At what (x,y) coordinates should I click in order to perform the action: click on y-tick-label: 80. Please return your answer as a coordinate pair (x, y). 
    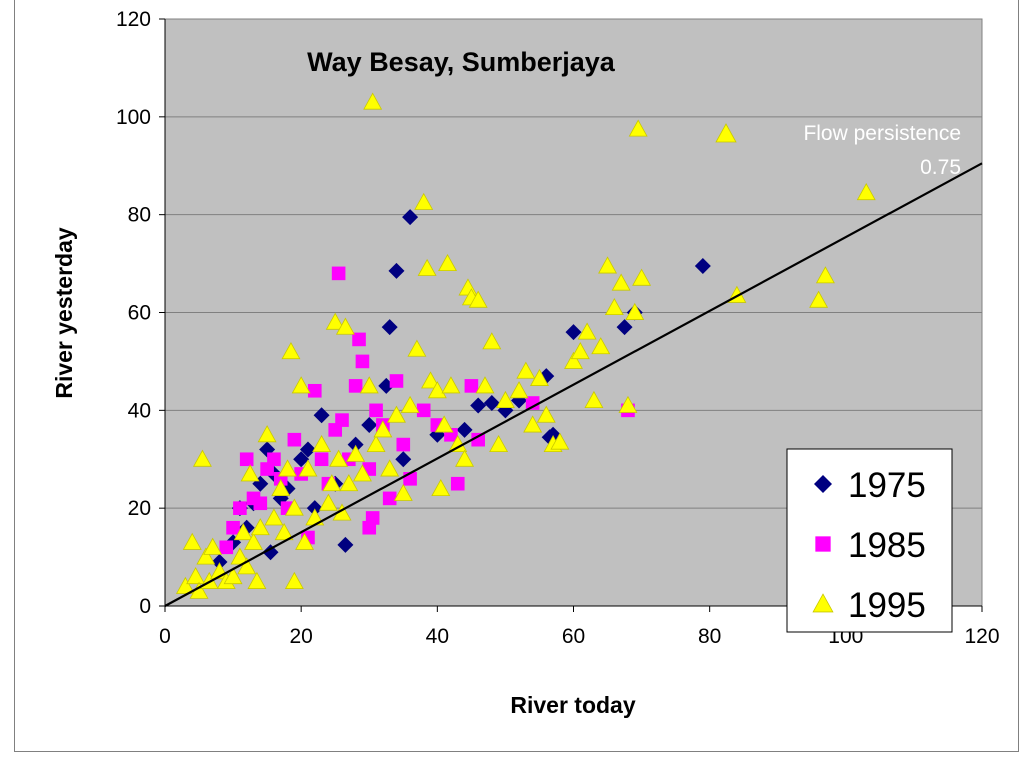
    Looking at the image, I should click on (139, 215).